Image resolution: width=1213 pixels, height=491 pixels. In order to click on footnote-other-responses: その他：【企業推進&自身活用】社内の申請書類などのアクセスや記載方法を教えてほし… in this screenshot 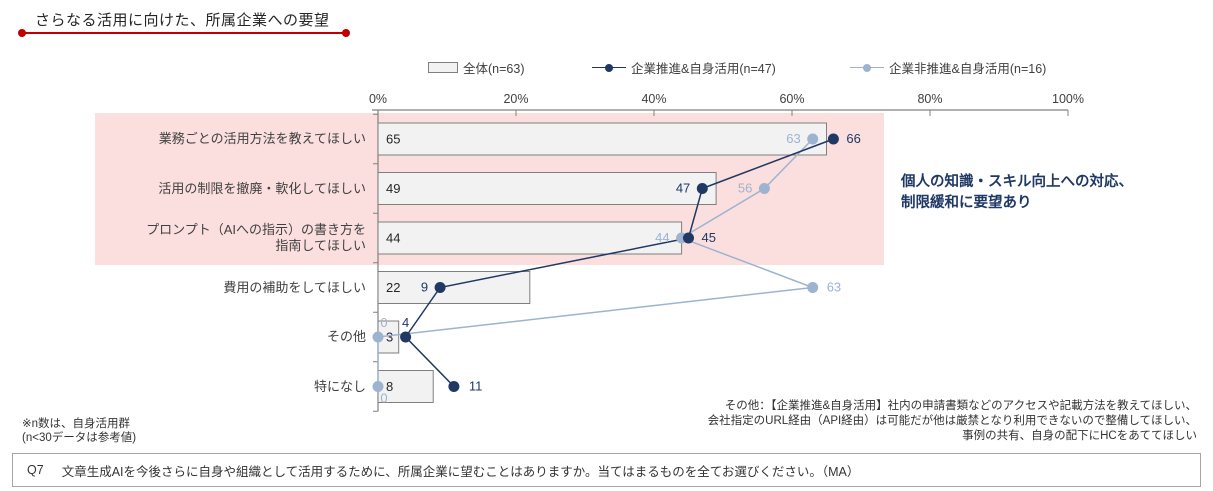, I will do `click(952, 421)`.